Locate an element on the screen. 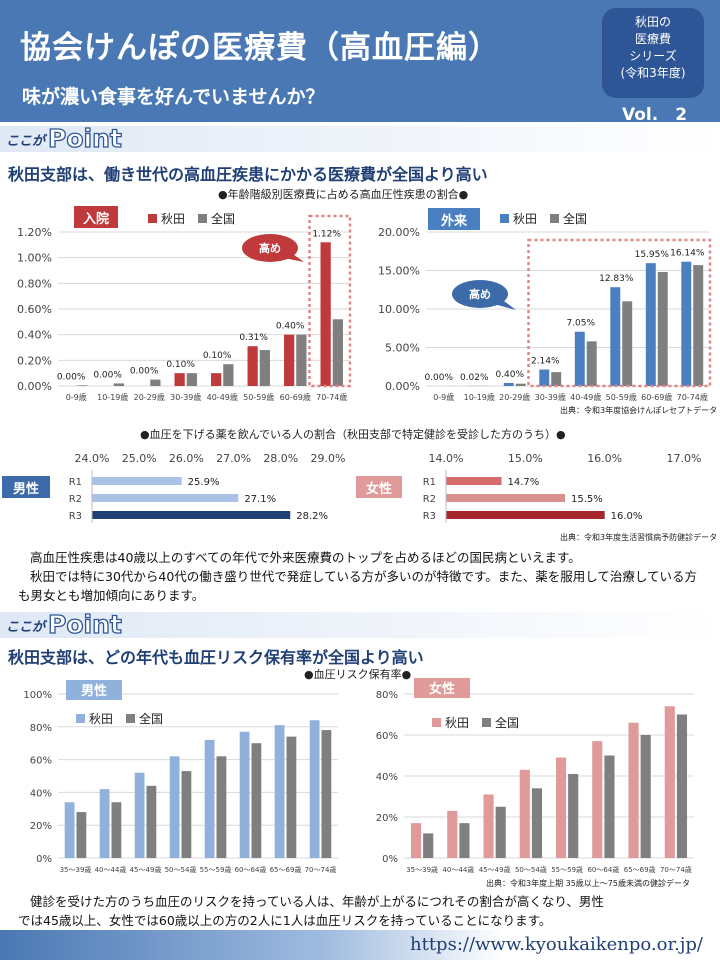 This screenshot has width=720, height=960. y-tick-label: R2 is located at coordinates (429, 499).